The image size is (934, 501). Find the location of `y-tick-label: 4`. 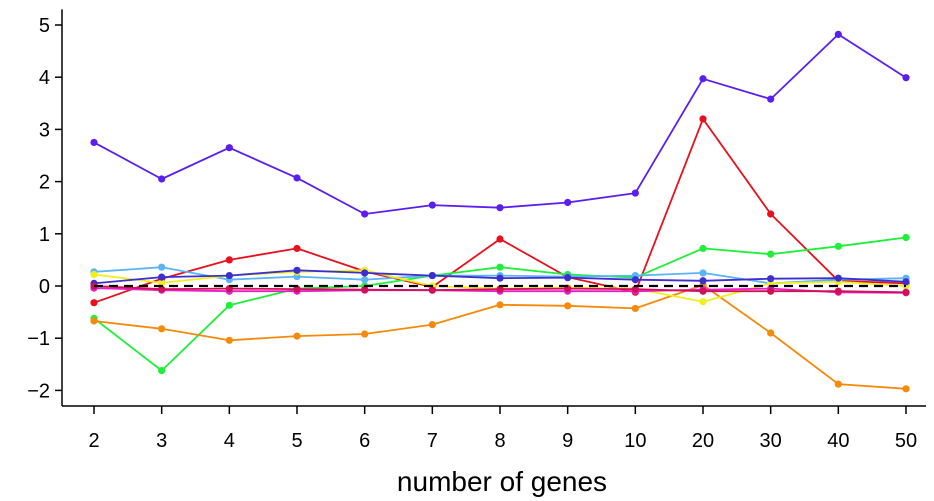

y-tick-label: 4 is located at coordinates (44, 78).